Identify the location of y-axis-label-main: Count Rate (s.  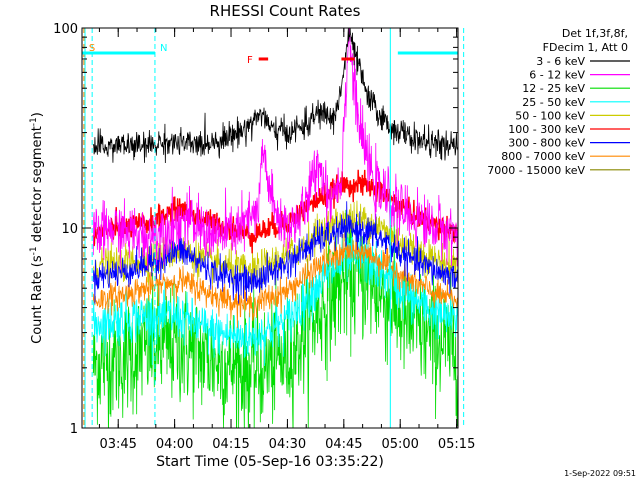
(37, 299).